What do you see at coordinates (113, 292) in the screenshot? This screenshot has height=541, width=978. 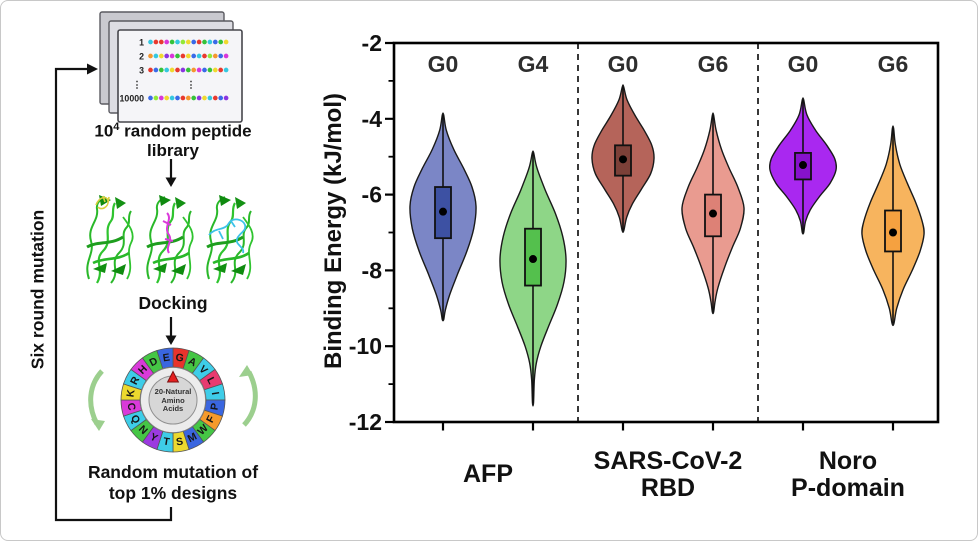 I see `feedback-loop-arrow` at bounding box center [113, 292].